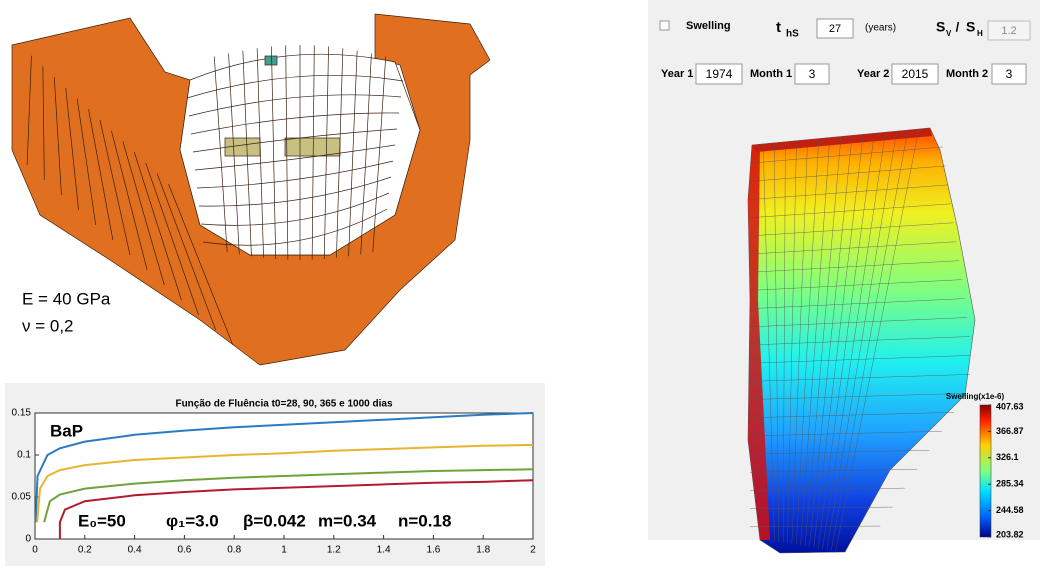 The width and height of the screenshot is (1046, 571). Describe the element at coordinates (975, 396) in the screenshot. I see `colorbar-label: Swelling(x1e-6)` at that location.